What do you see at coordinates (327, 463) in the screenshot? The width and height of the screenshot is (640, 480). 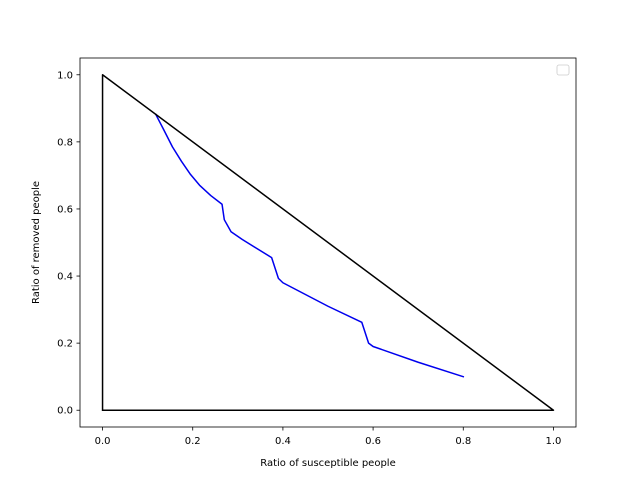 I see `x-axis-title: Ratio of susceptible people` at bounding box center [327, 463].